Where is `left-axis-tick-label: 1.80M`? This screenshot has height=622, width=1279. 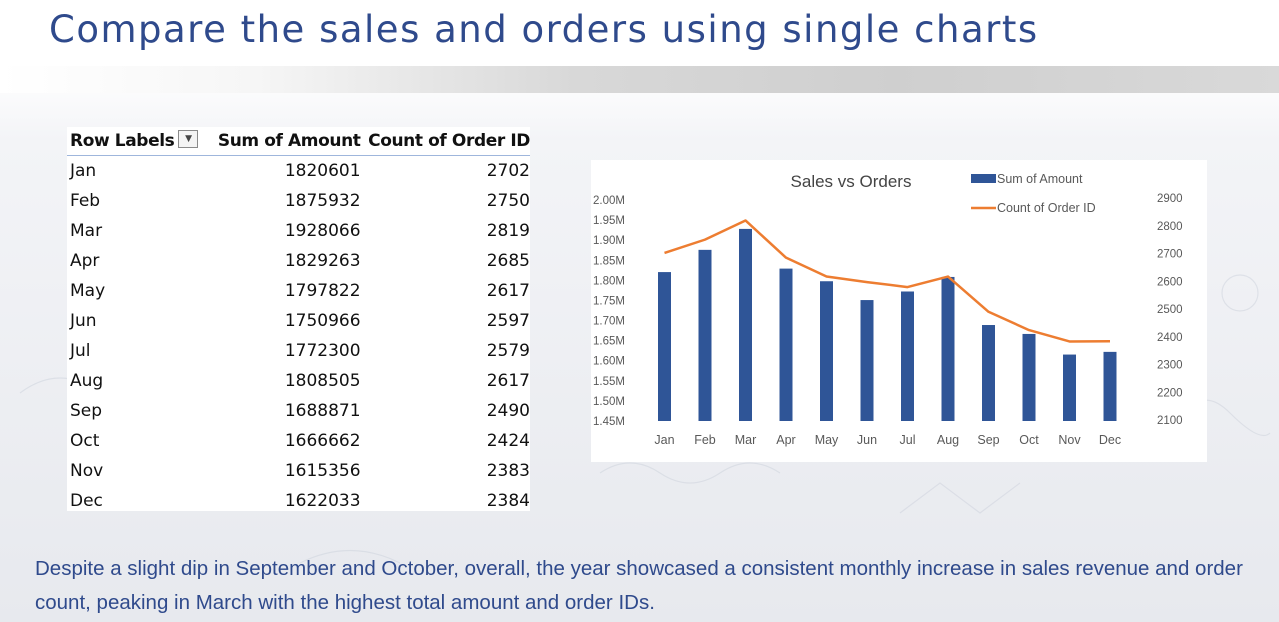
left-axis-tick-label: 1.80M is located at coordinates (609, 281).